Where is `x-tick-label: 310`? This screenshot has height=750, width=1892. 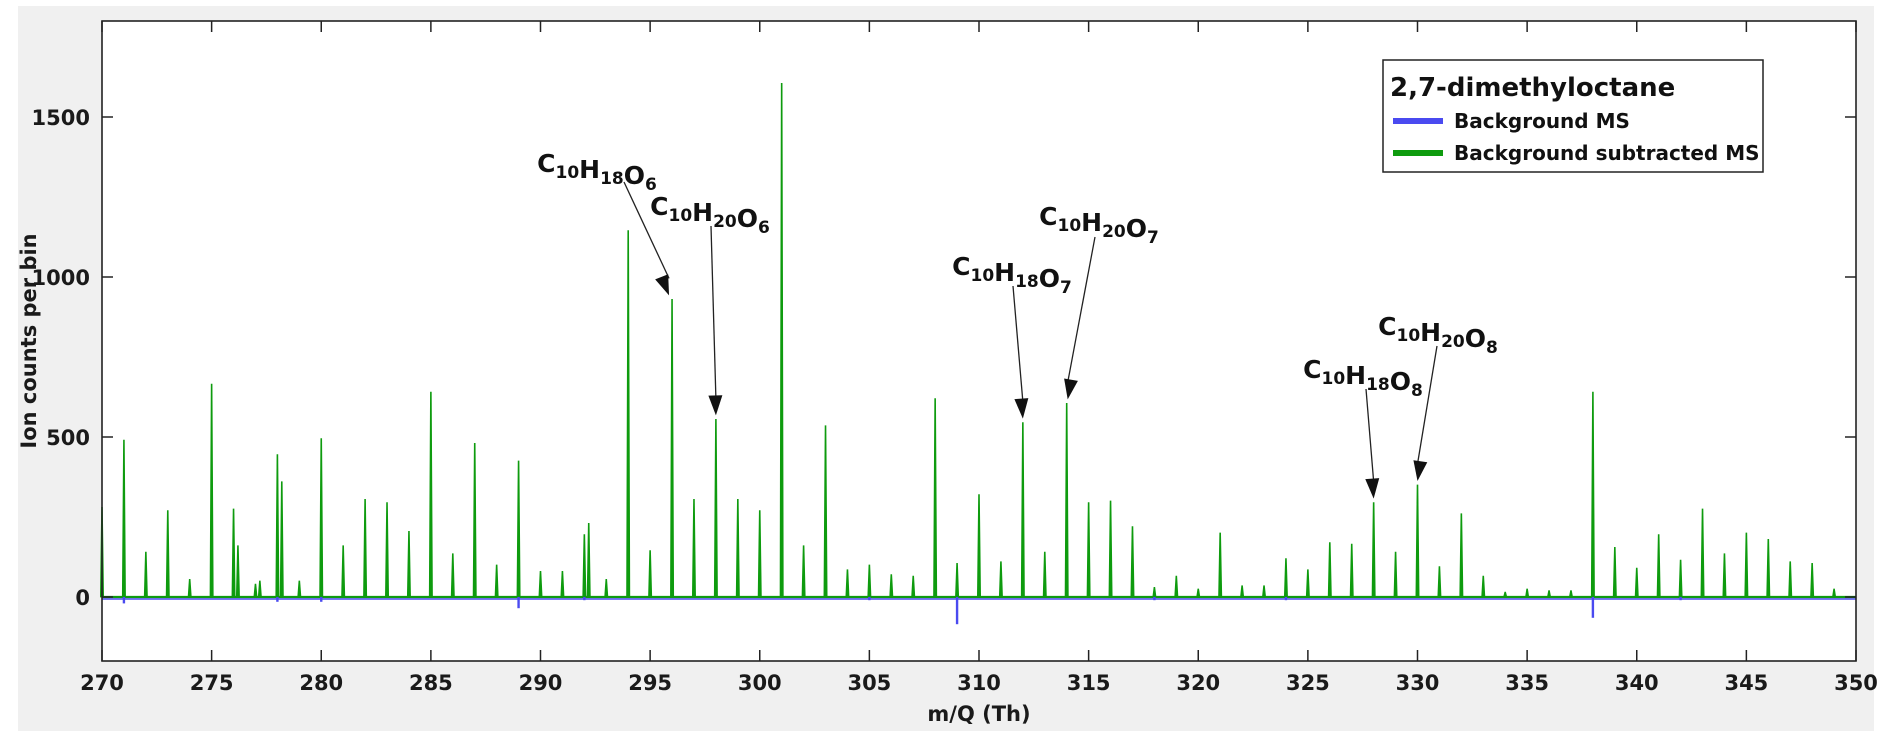
x-tick-label: 310 is located at coordinates (979, 683).